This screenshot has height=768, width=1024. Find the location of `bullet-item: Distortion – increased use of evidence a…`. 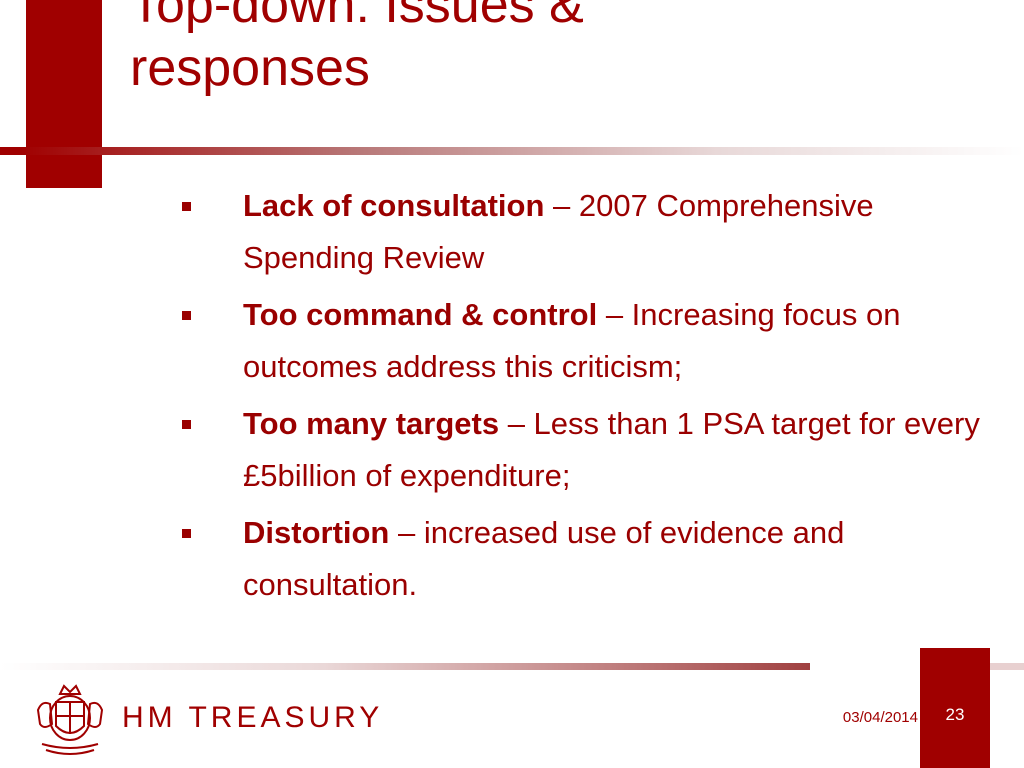

bullet-item: Distortion – increased use of evidence a… is located at coordinates (582, 559).